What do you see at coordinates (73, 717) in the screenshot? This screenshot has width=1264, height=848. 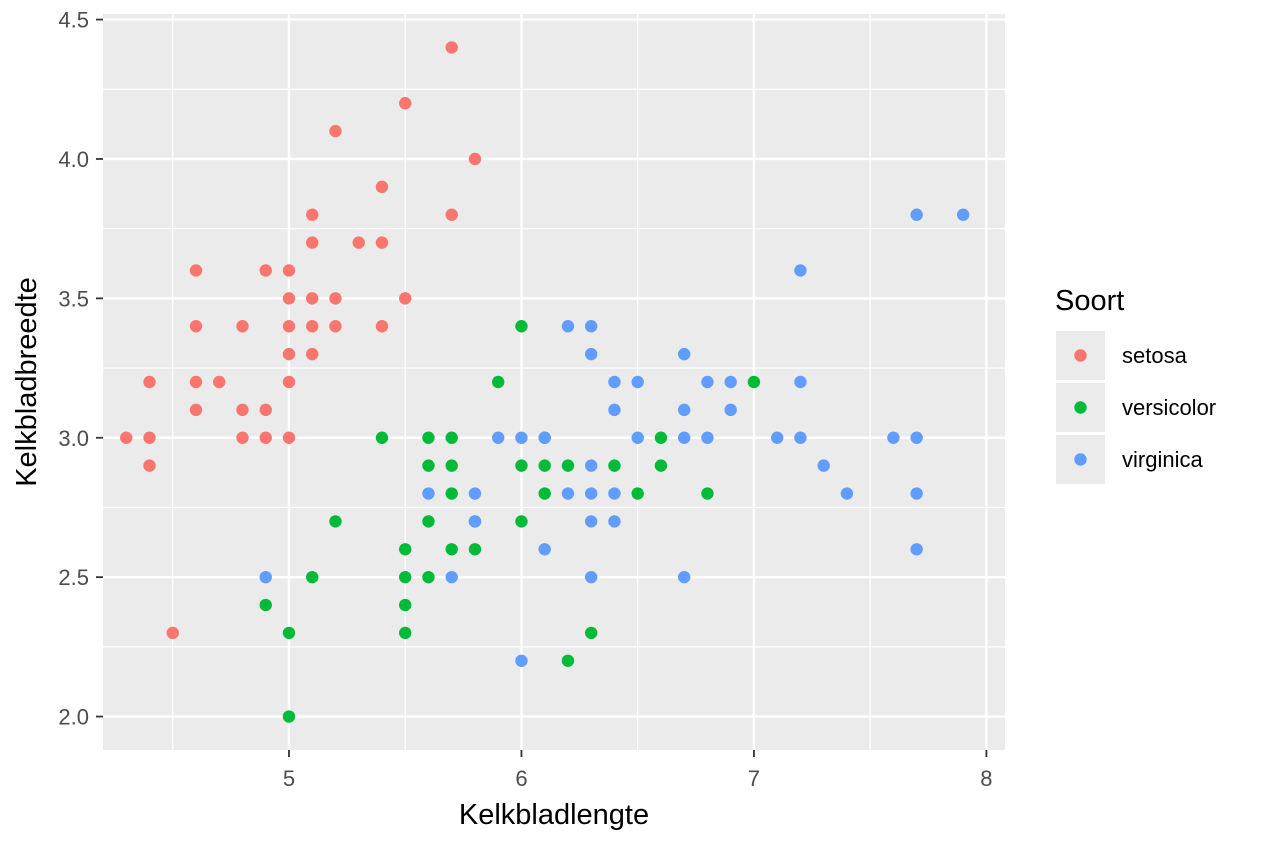 I see `y-tick-label: 2.0` at bounding box center [73, 717].